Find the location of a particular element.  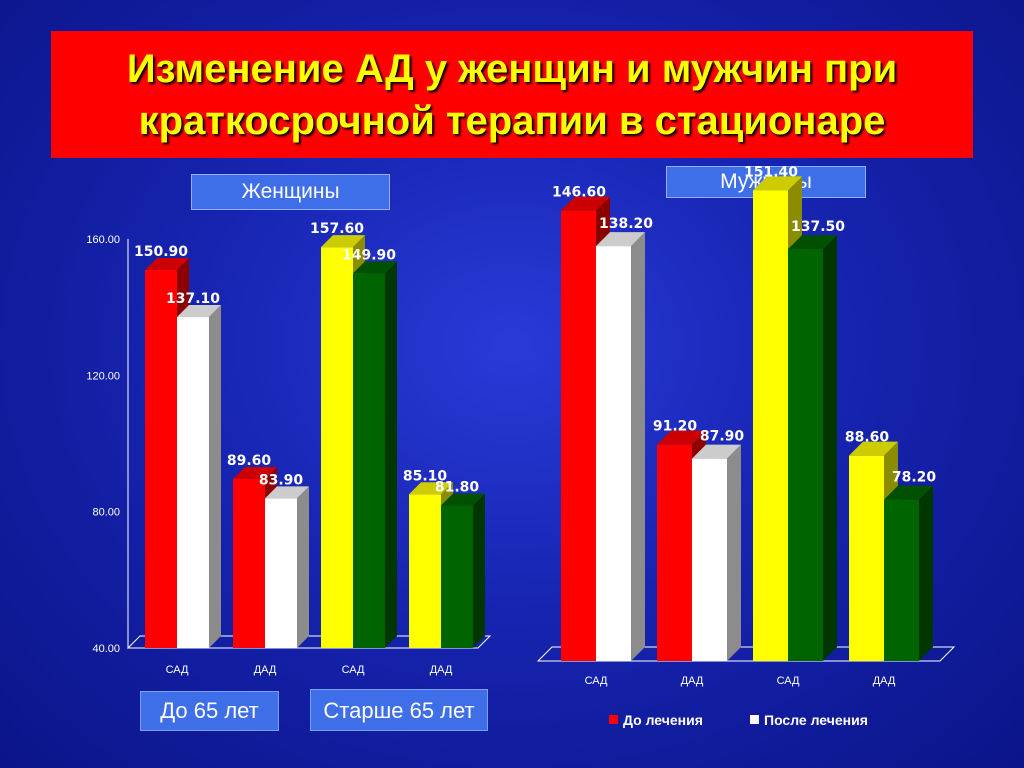

legend-swatch-before is located at coordinates (613, 719).